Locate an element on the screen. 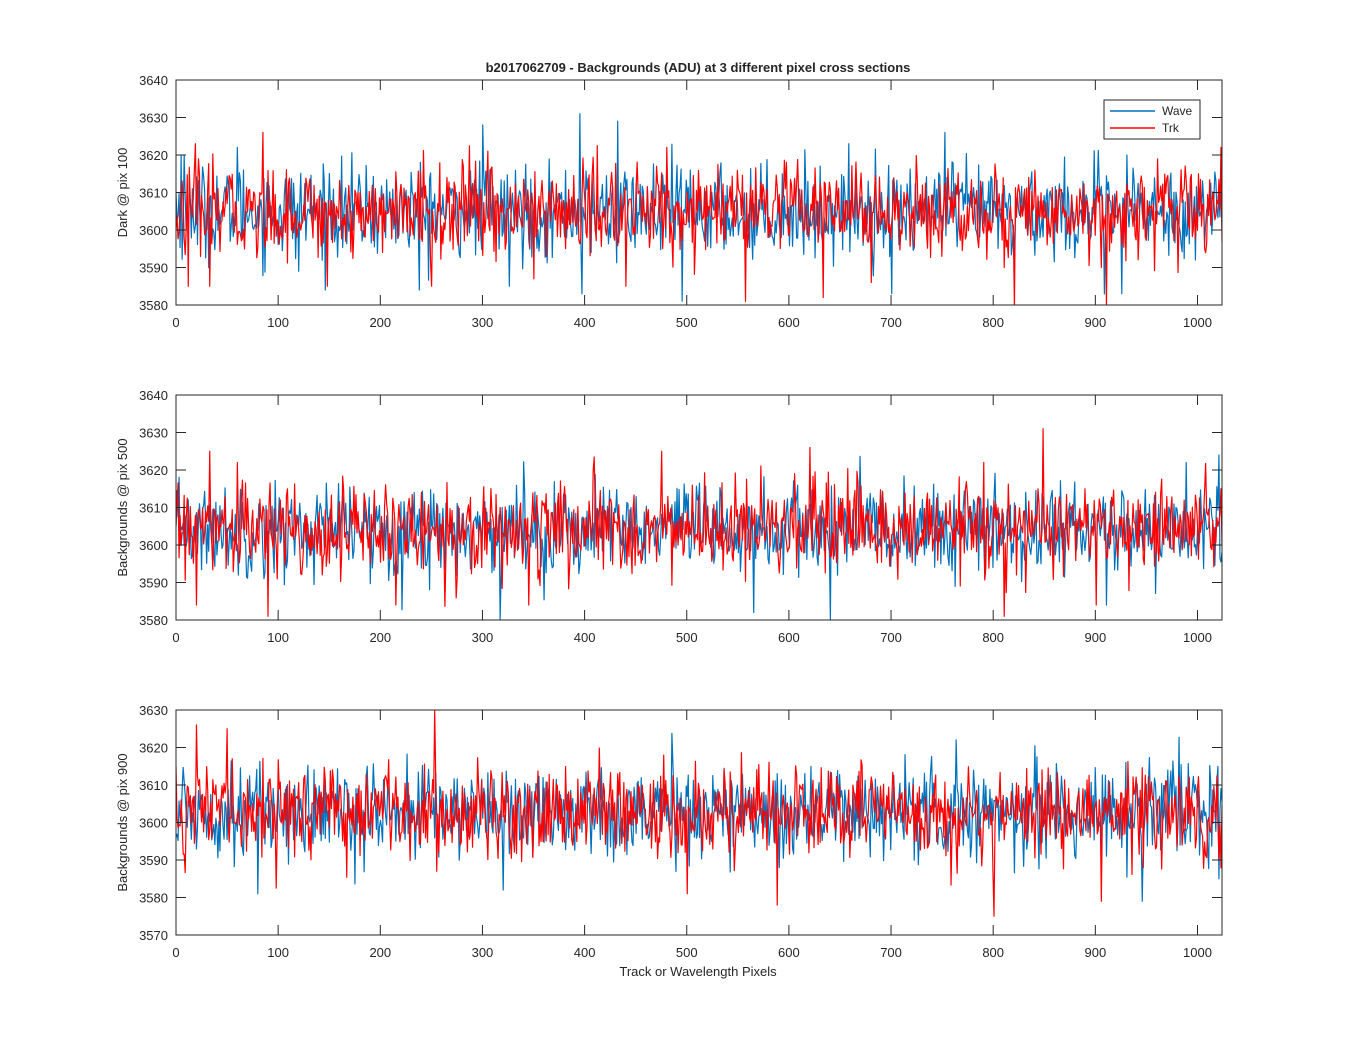 This screenshot has height=1050, width=1350. legend-box is located at coordinates (1152, 119).